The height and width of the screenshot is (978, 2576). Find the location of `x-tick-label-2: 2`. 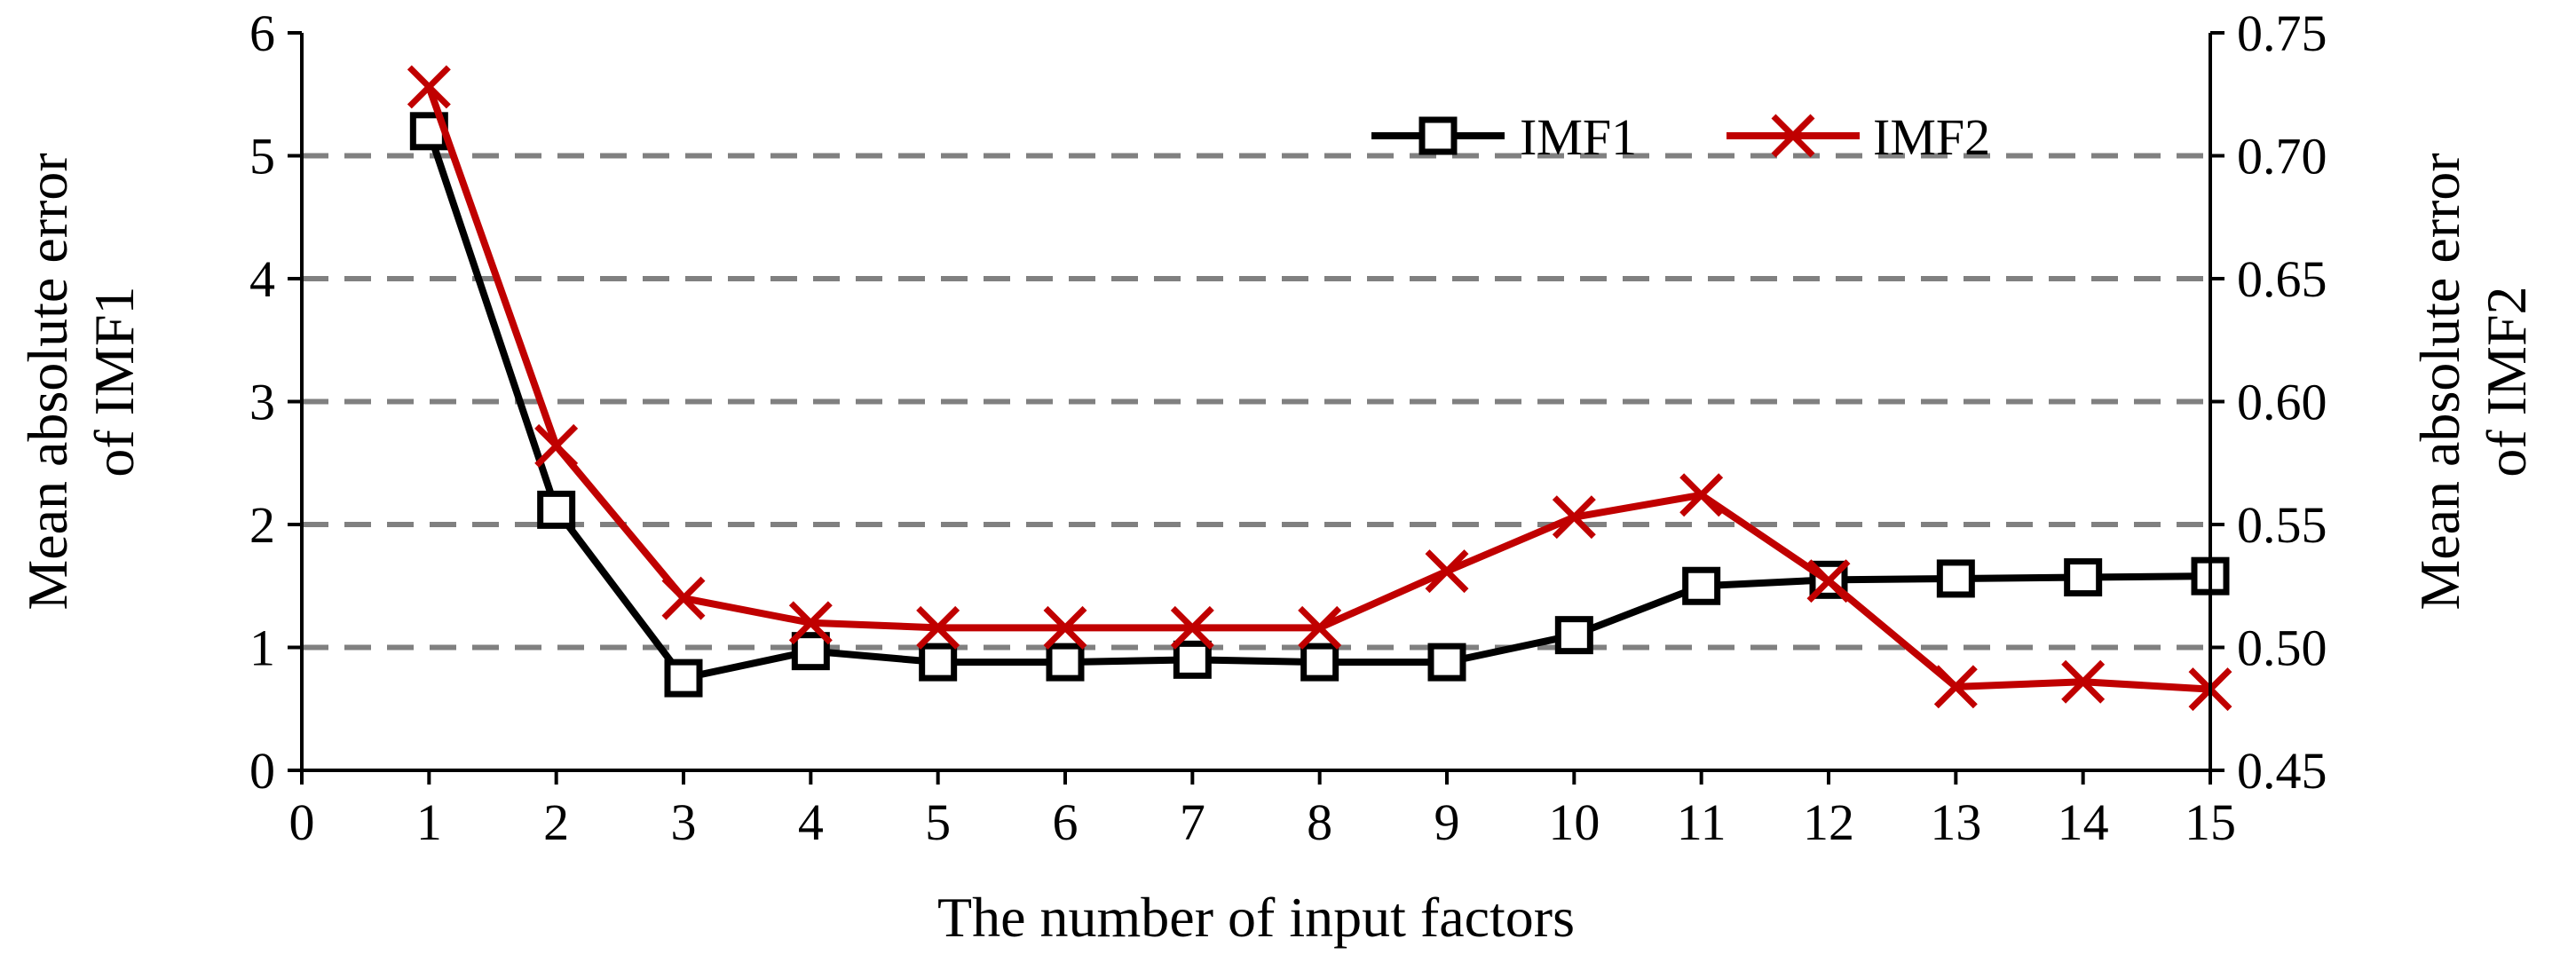

x-tick-label-2: 2 is located at coordinates (556, 822).